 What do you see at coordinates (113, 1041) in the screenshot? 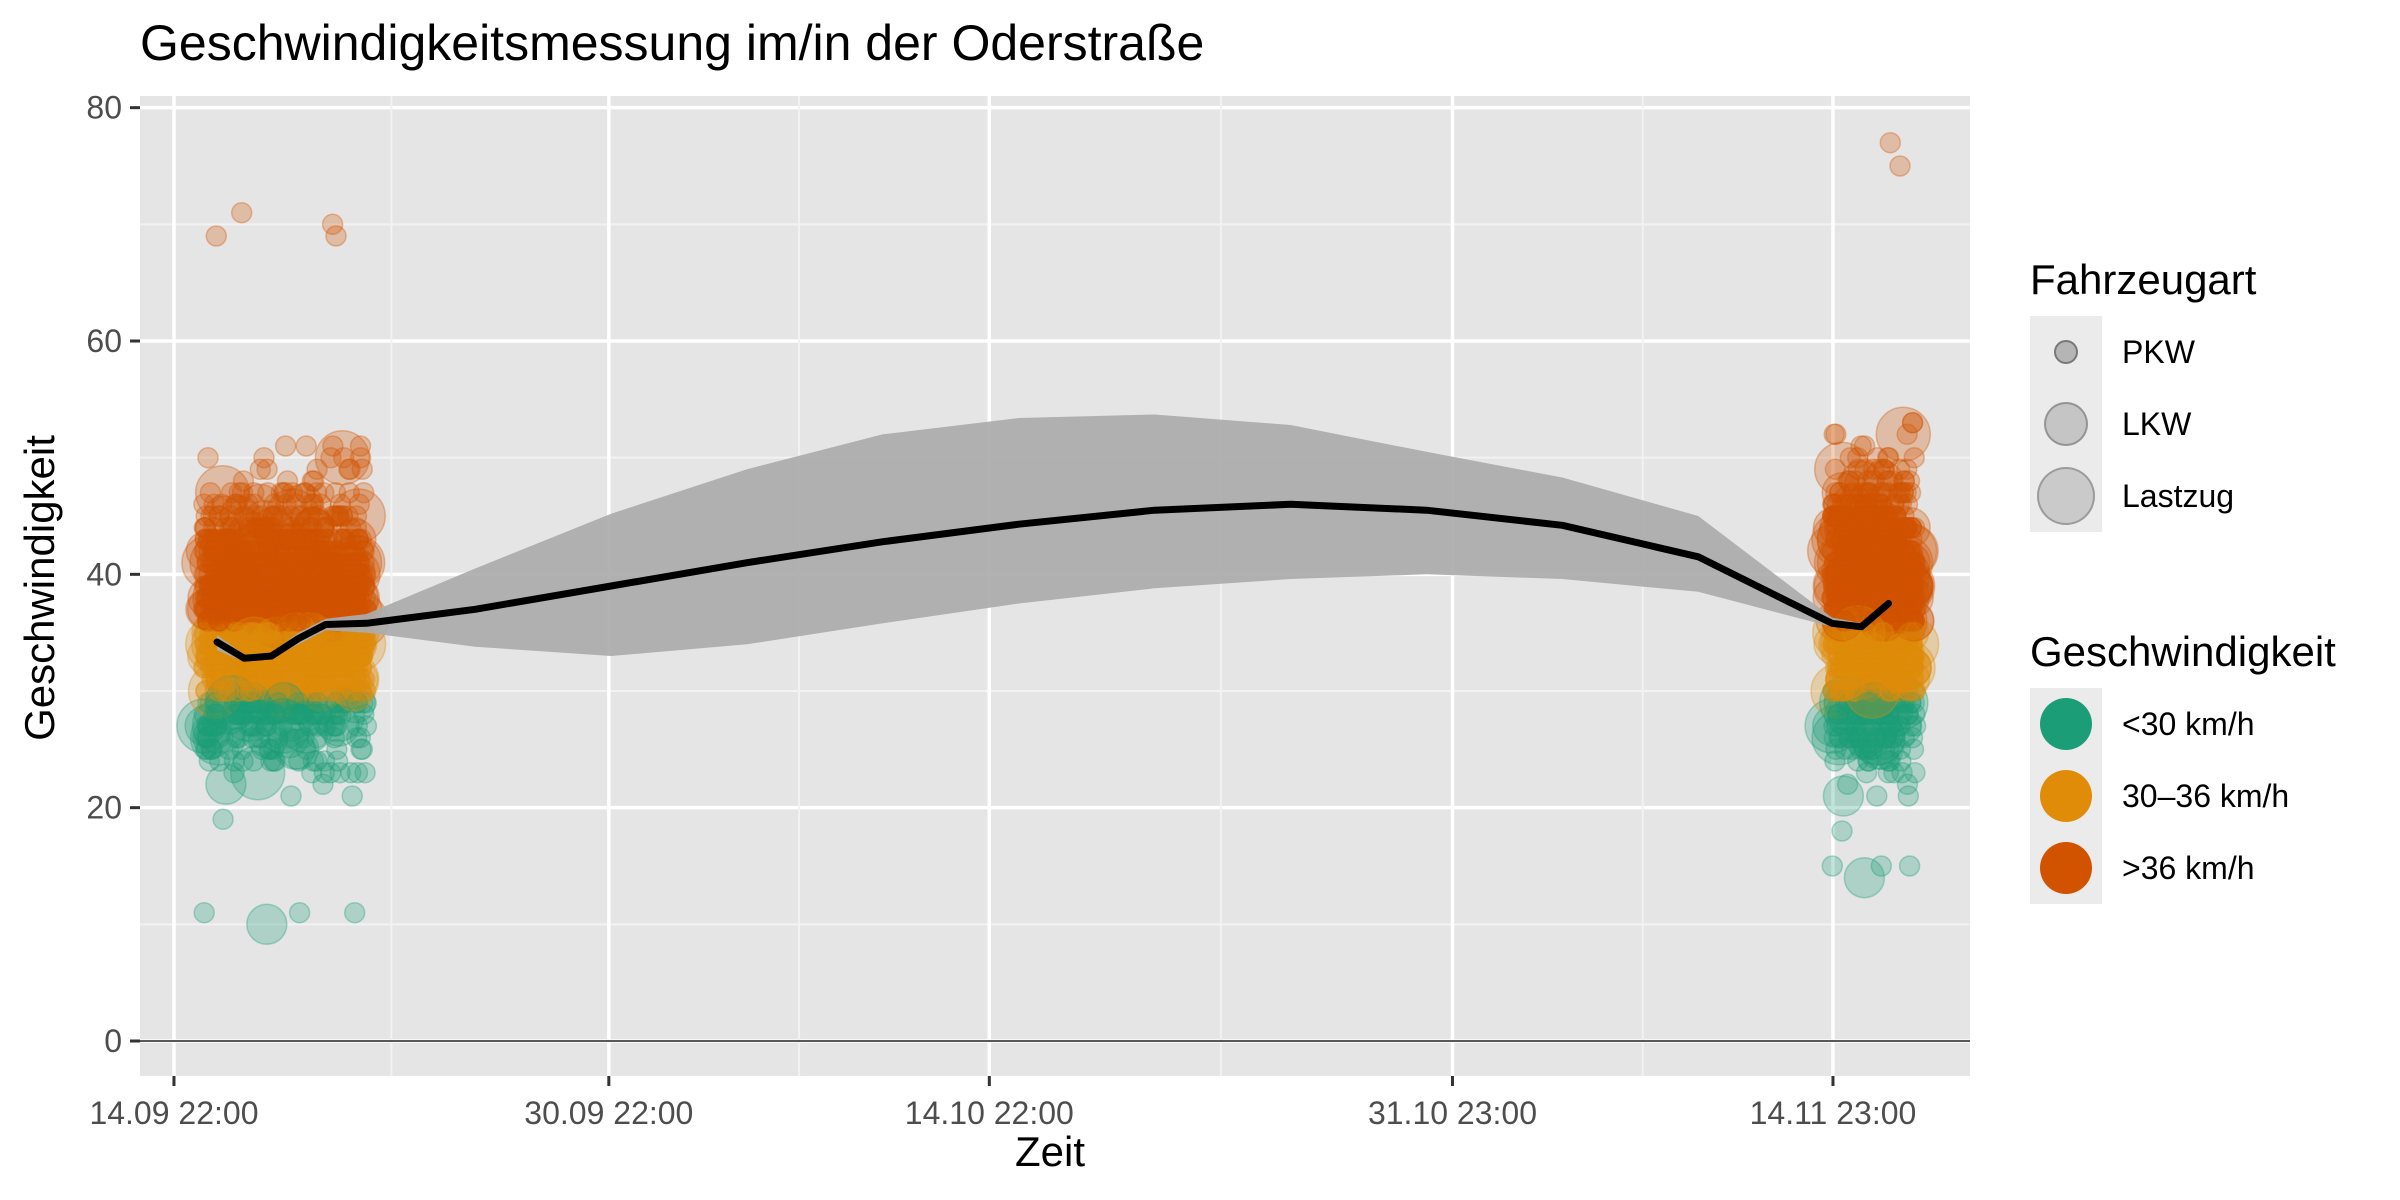
I see `y-tick-label: 0` at bounding box center [113, 1041].